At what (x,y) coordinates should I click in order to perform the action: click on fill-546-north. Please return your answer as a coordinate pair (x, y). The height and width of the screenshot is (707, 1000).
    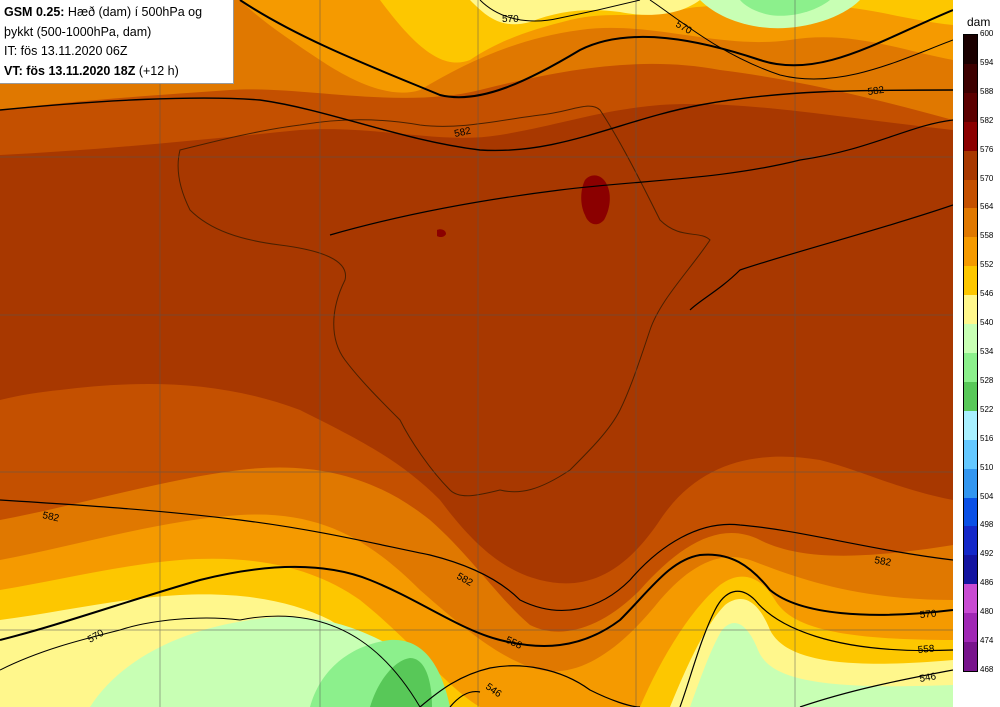
    Looking at the image, I should click on (585, 12).